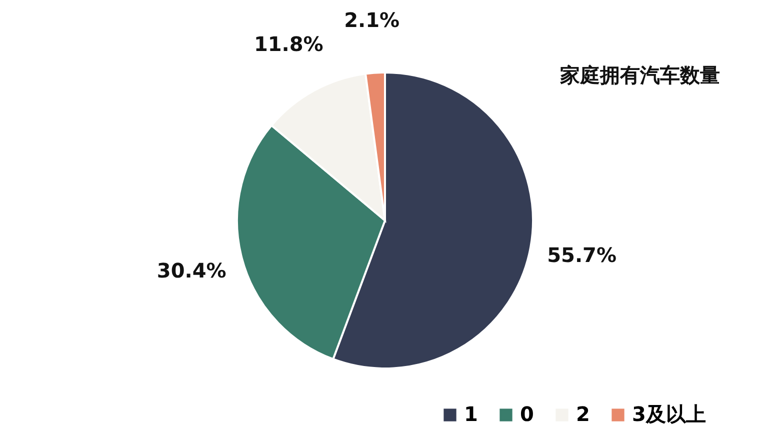 This screenshot has height=441, width=770. What do you see at coordinates (527, 414) in the screenshot?
I see `legend-label: 0` at bounding box center [527, 414].